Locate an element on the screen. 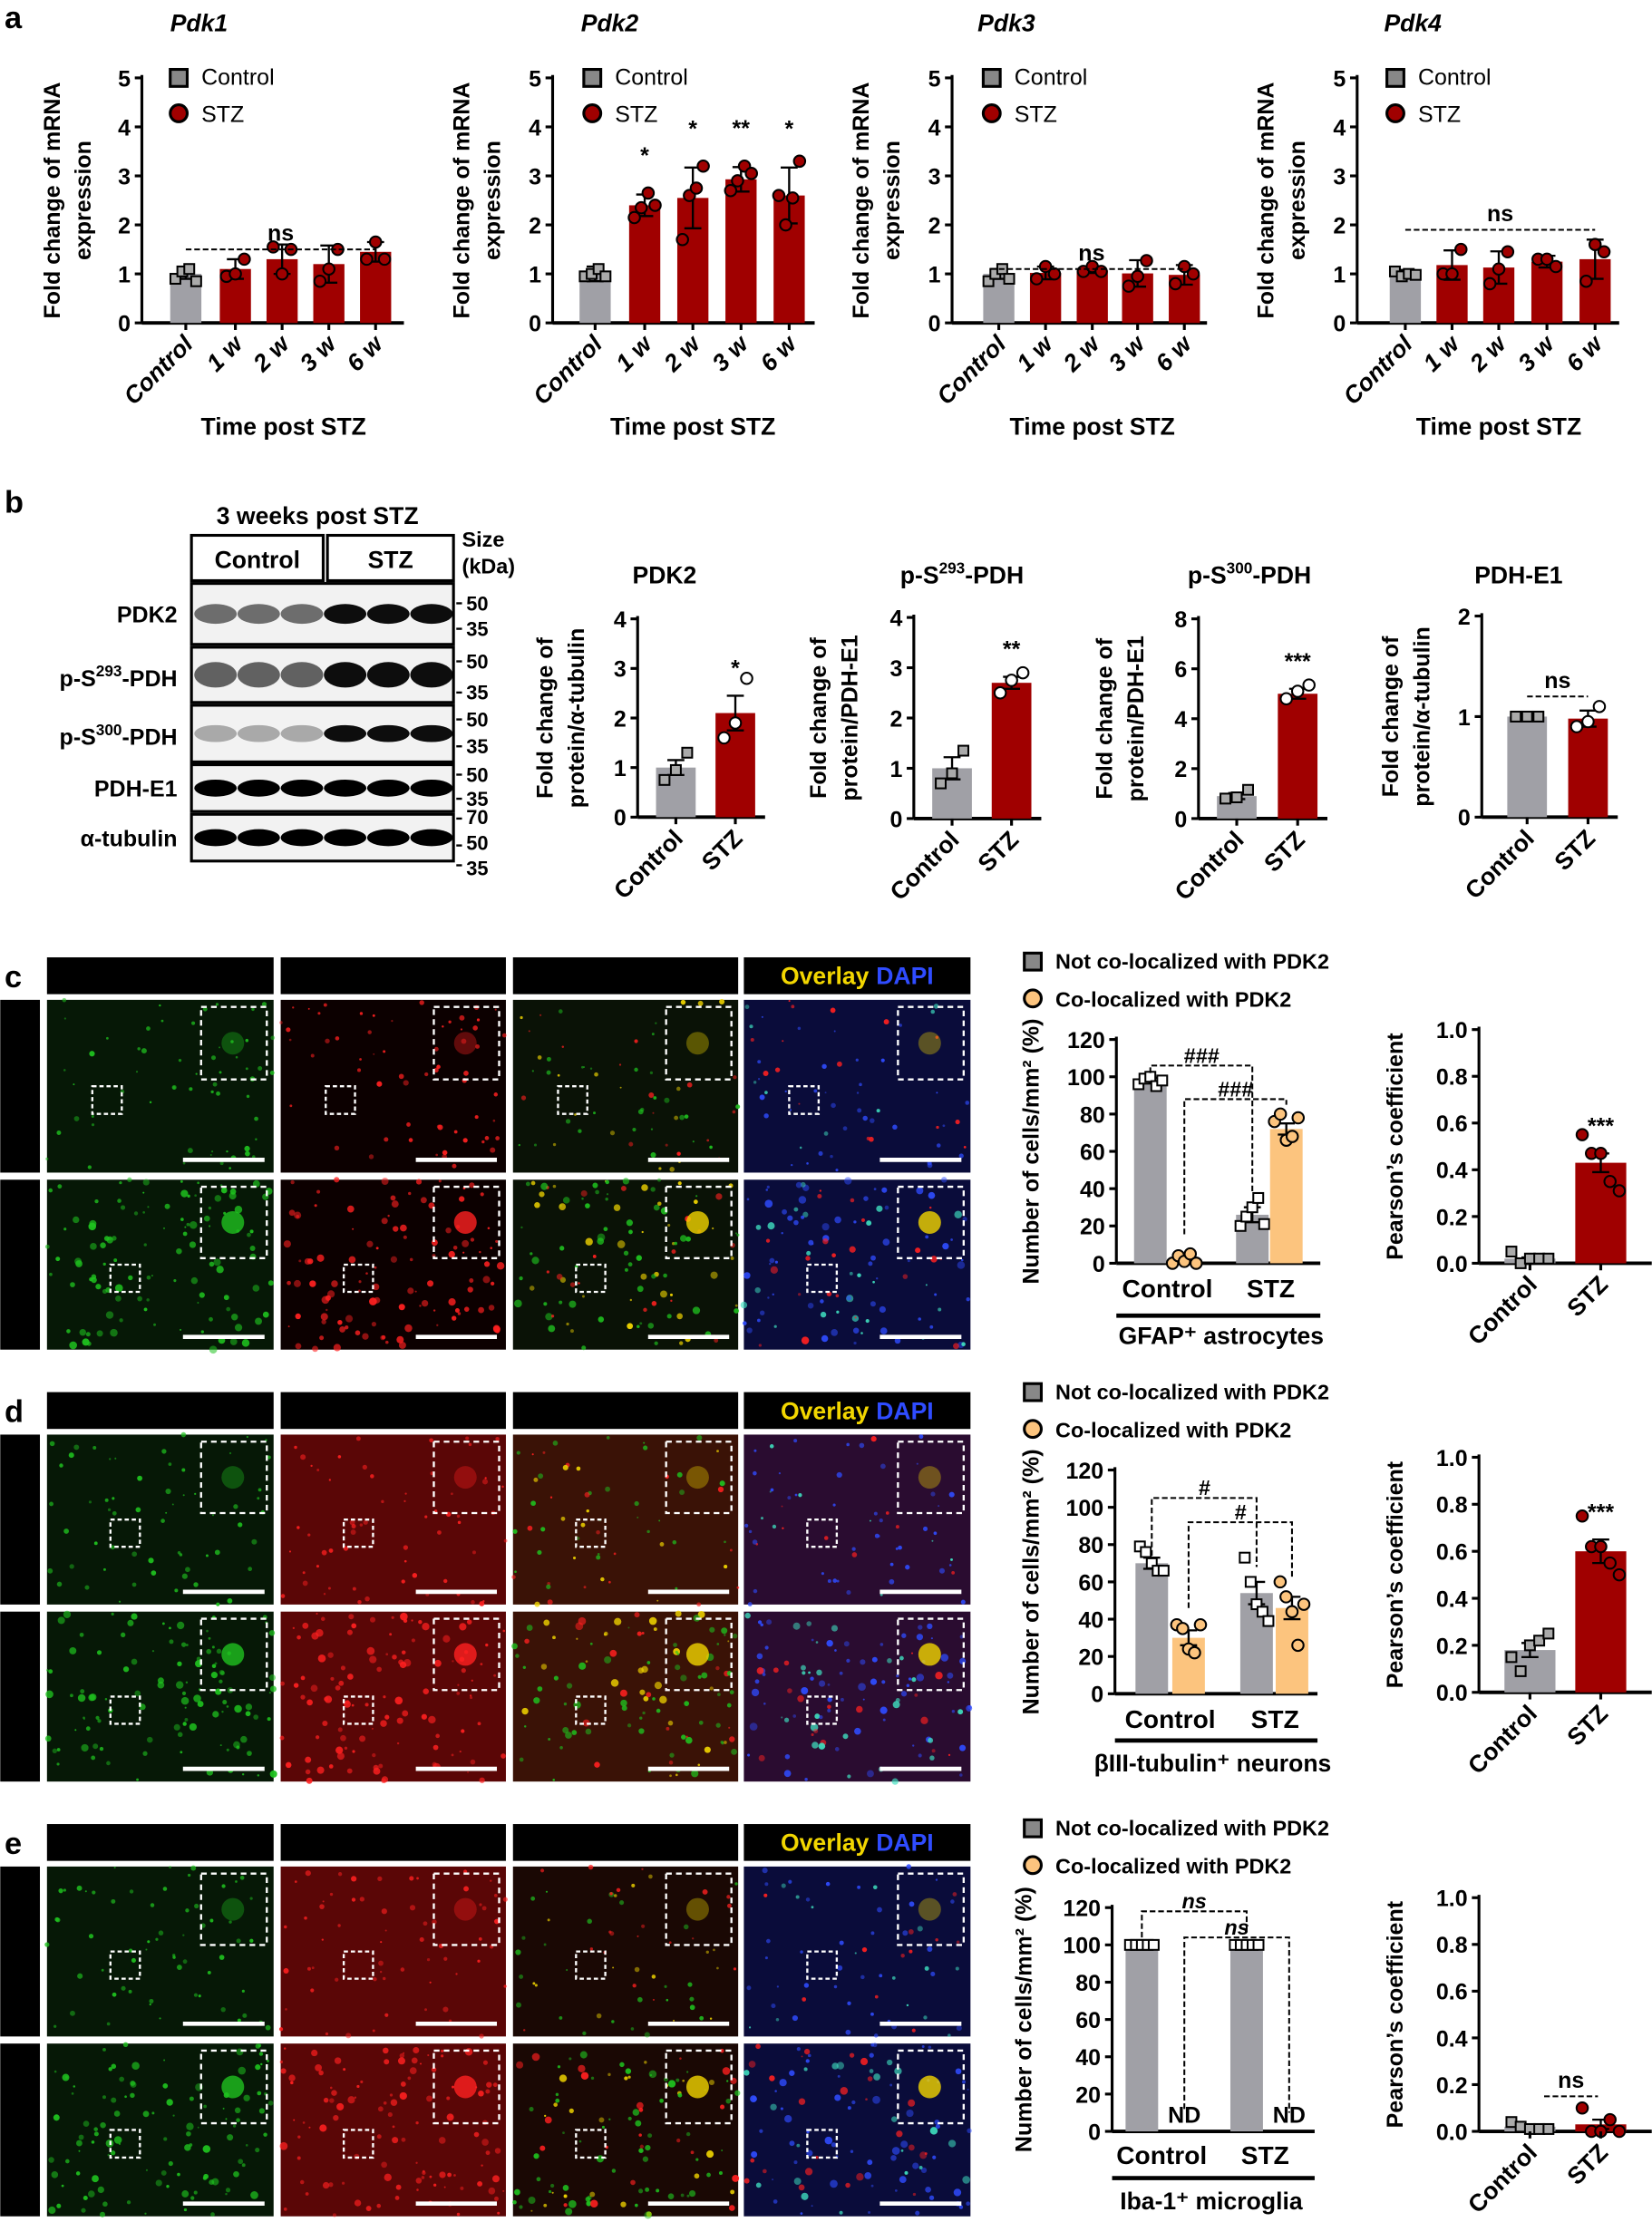 The image size is (1652, 2222). inset-box is located at coordinates (699, 1909).